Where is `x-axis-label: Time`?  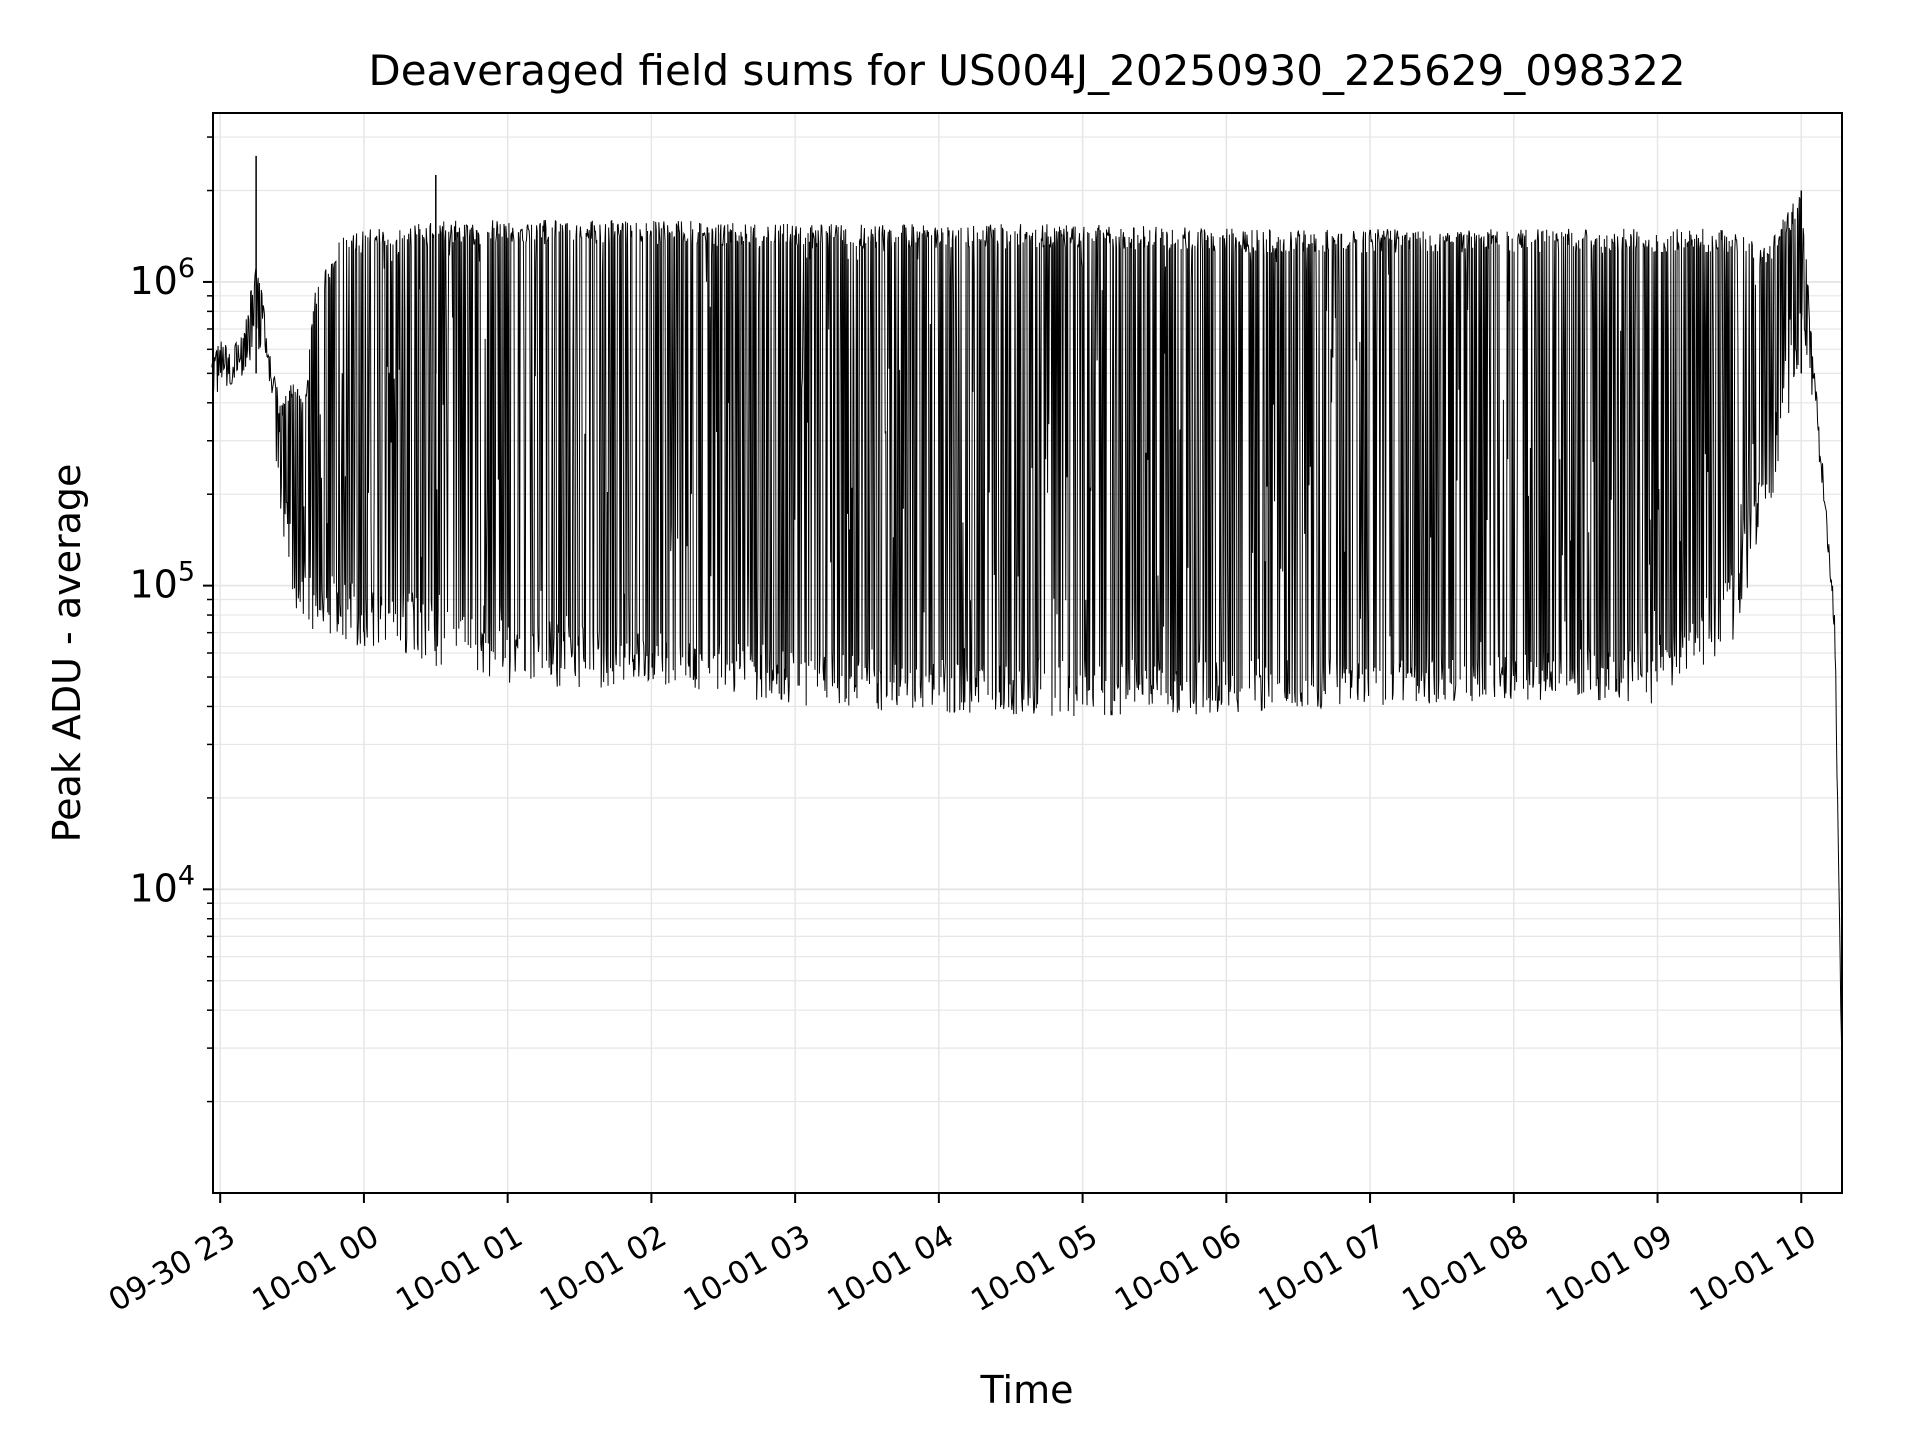 x-axis-label: Time is located at coordinates (1027, 1390).